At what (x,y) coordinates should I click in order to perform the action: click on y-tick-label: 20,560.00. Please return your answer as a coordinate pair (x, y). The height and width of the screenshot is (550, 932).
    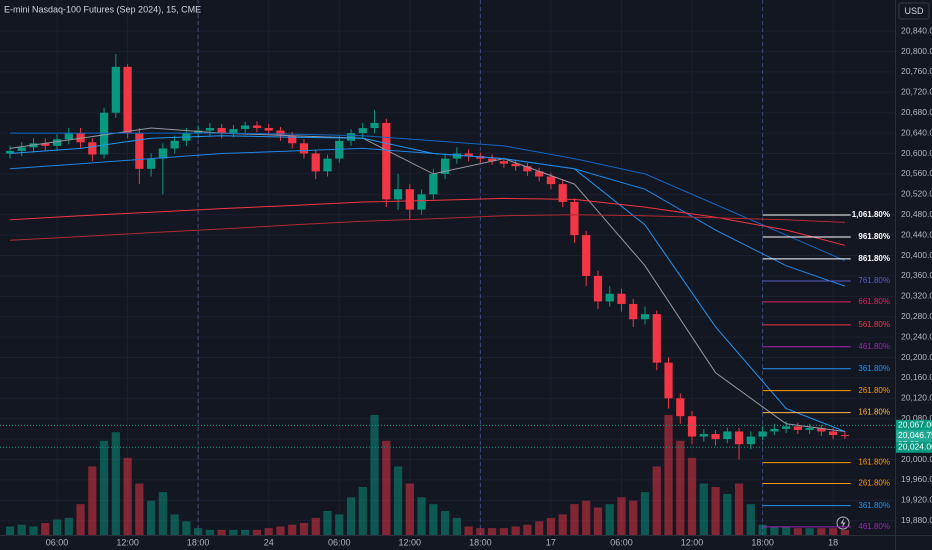
    Looking at the image, I should click on (916, 173).